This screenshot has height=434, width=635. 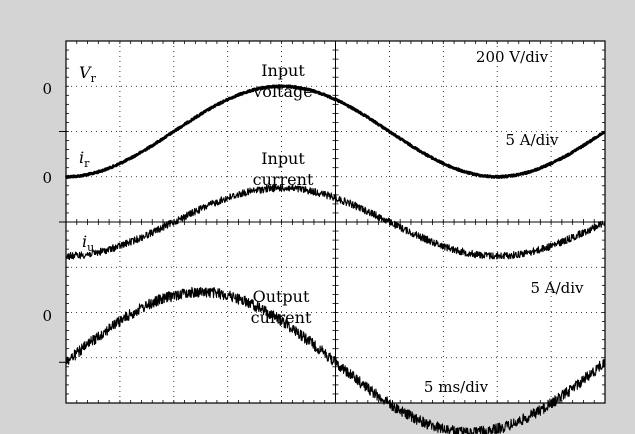 I want to click on trace-symbol-voltage: Vr, so click(x=88, y=74).